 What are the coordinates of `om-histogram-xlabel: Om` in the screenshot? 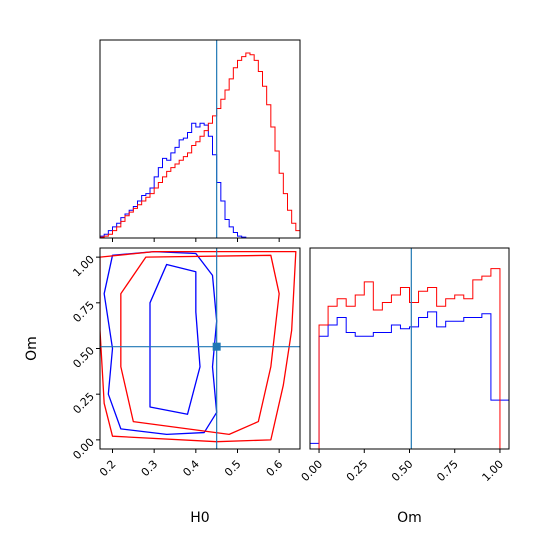 It's located at (409, 518).